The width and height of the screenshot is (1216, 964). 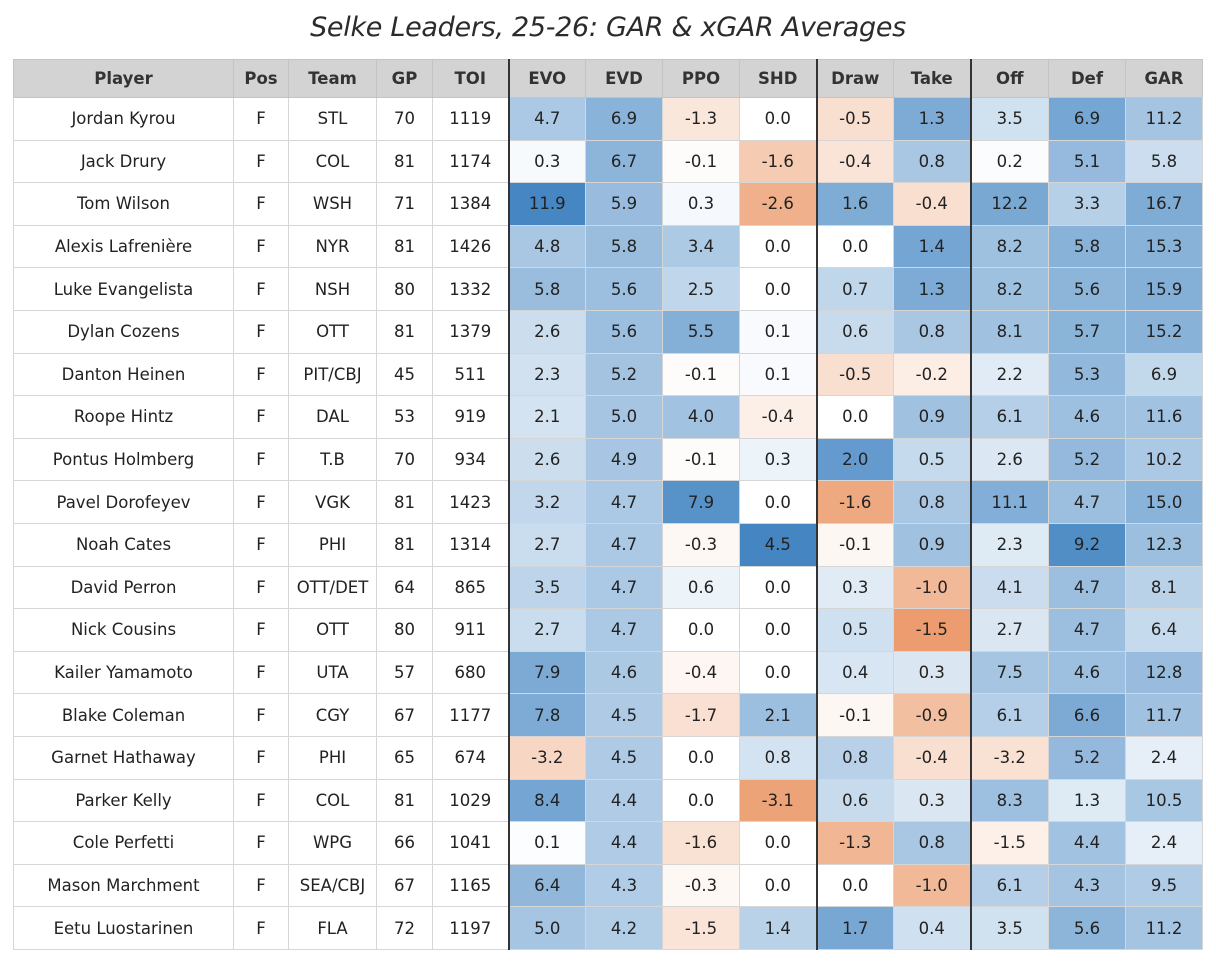 I want to click on cell-team: PHI, so click(x=332, y=544).